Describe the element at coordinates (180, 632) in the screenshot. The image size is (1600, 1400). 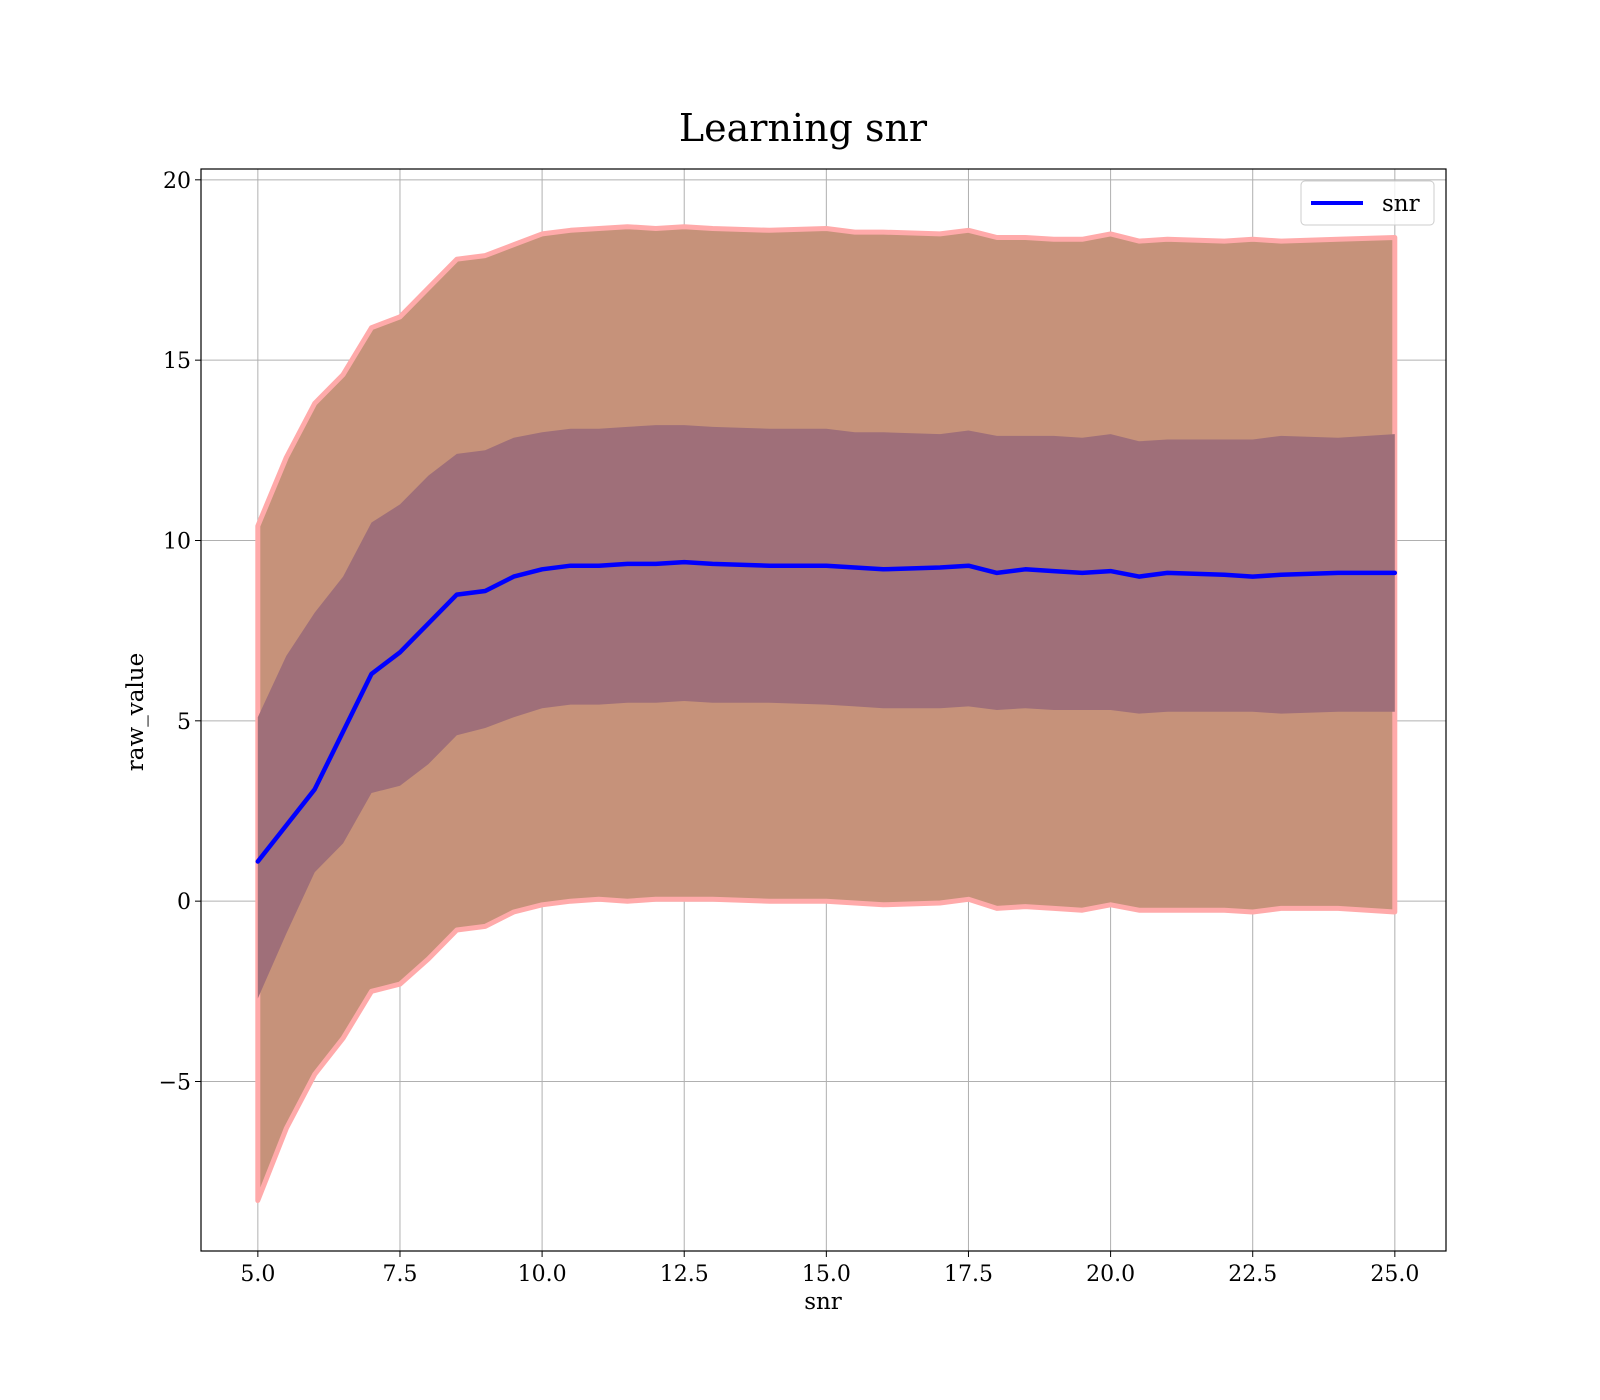
I see `y-ticks: −5 0 5 10 15 20` at that location.